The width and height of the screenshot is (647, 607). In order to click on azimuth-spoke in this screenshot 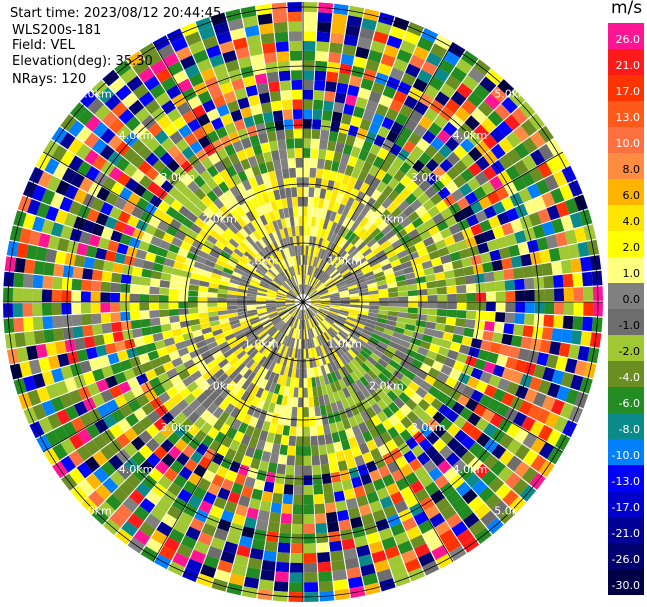, I will do `click(378, 172)`.